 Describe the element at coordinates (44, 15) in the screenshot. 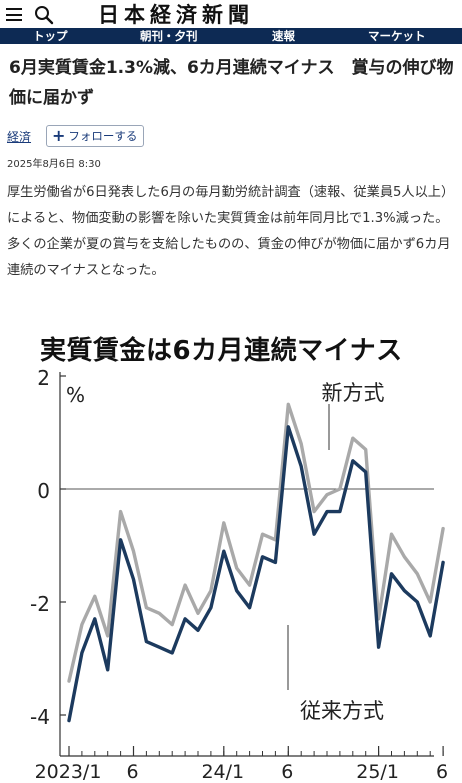

I see `search-icon` at that location.